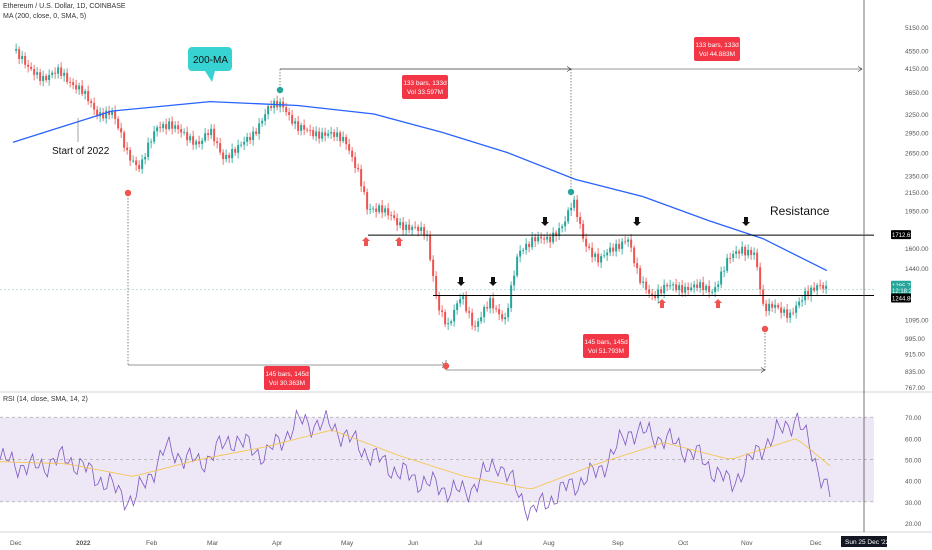 Image resolution: width=932 pixels, height=550 pixels. What do you see at coordinates (917, 93) in the screenshot?
I see `price-tick-label: 3650.00` at bounding box center [917, 93].